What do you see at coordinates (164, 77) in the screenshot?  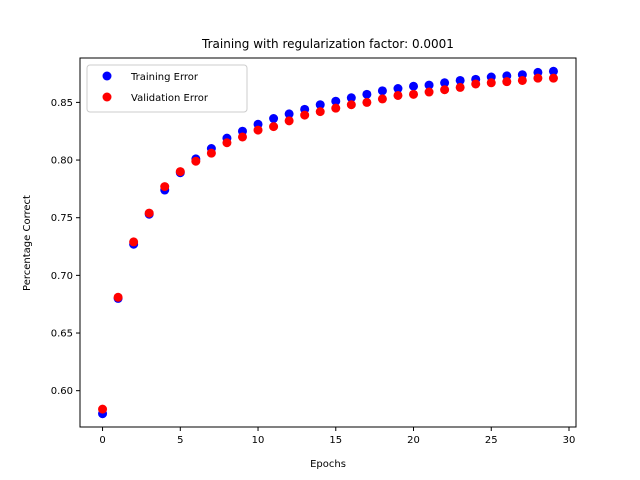 I see `legend-label-training: Training Error` at bounding box center [164, 77].